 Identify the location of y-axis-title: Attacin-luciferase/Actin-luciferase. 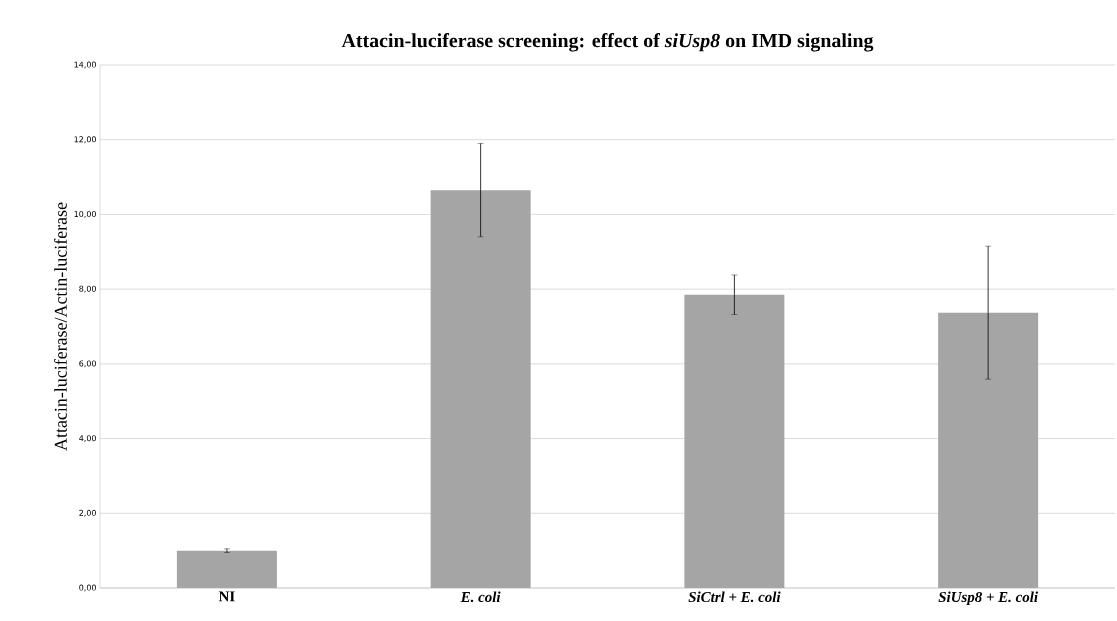
(60, 326).